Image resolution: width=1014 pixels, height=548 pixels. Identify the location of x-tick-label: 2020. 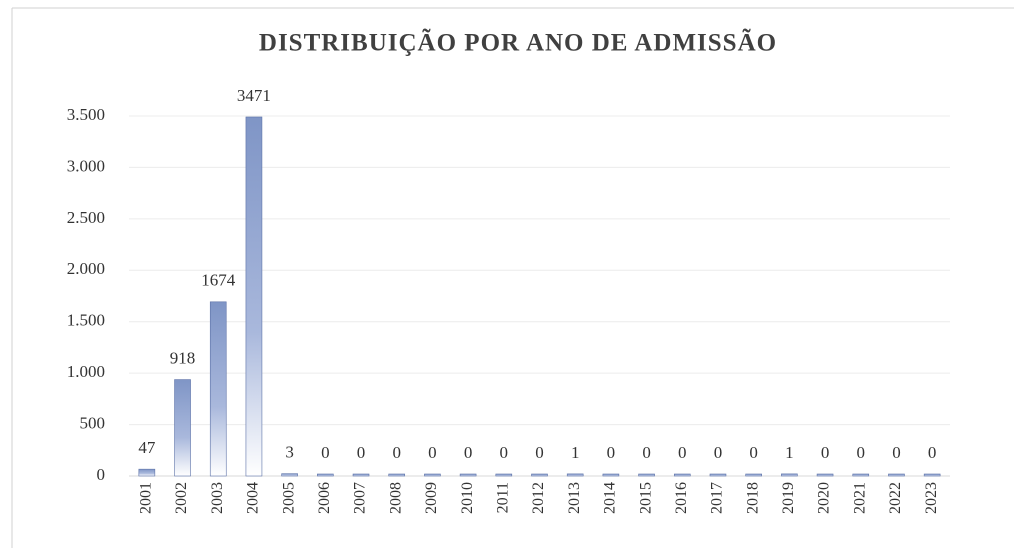
(824, 498).